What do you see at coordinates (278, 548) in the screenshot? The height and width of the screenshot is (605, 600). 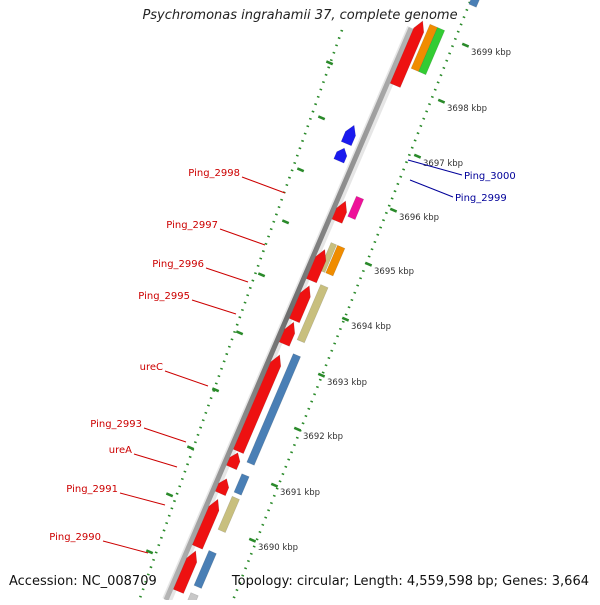 I see `ruler-label: 3690 kbp` at bounding box center [278, 548].